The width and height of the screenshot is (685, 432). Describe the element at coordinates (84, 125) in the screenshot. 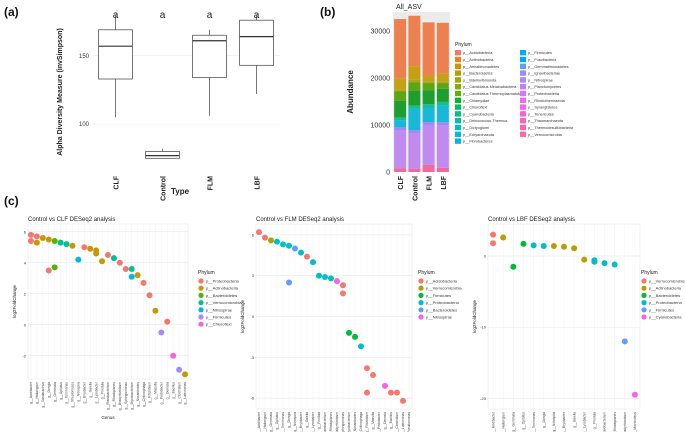

I see `boxplot-y-tick-label: 100` at that location.